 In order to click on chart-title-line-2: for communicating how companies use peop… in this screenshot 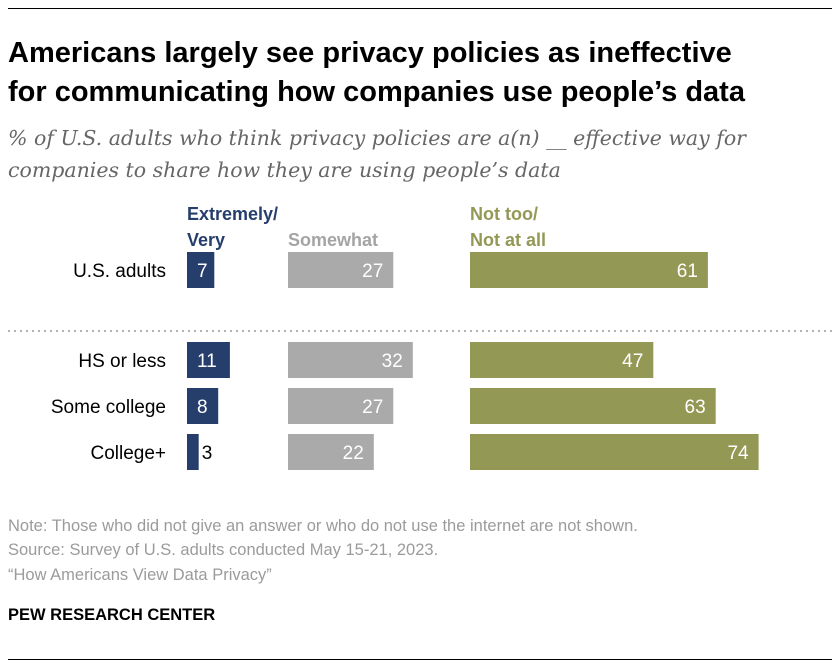, I will do `click(376, 92)`.